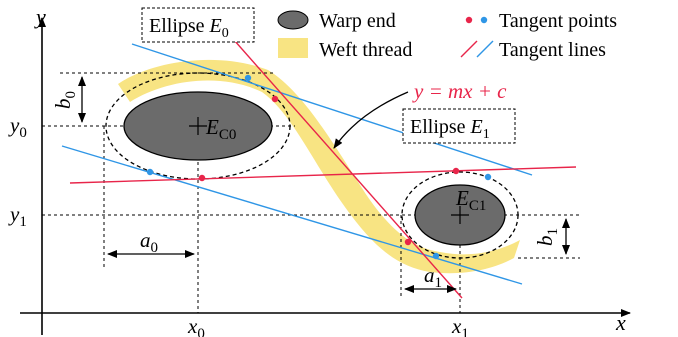  Describe the element at coordinates (17, 216) in the screenshot. I see `tick-y1: y1` at that location.